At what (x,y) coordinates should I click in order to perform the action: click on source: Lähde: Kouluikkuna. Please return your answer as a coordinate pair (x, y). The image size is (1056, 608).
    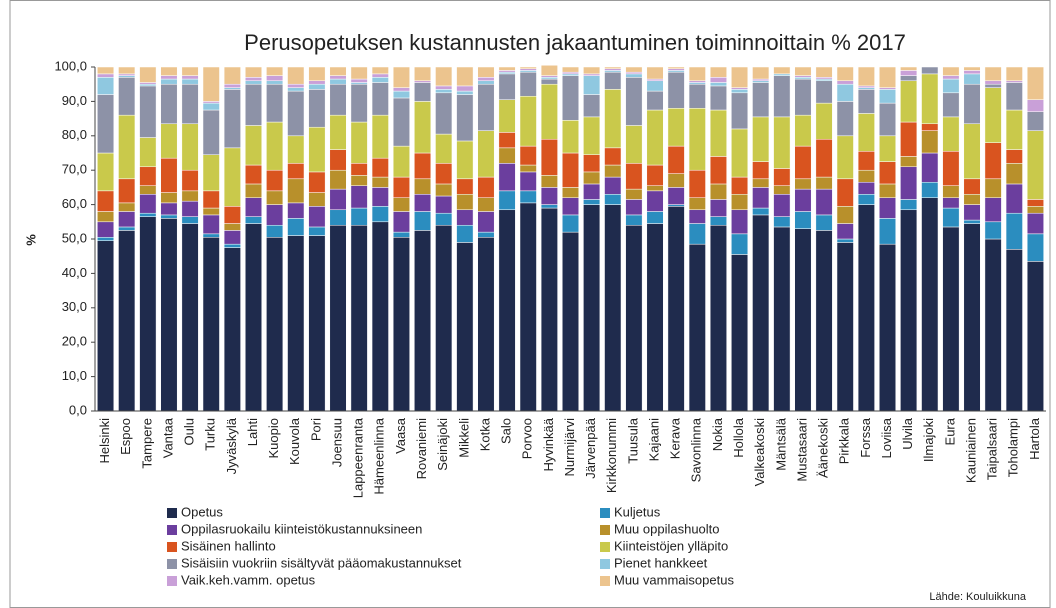
    Looking at the image, I should click on (978, 597).